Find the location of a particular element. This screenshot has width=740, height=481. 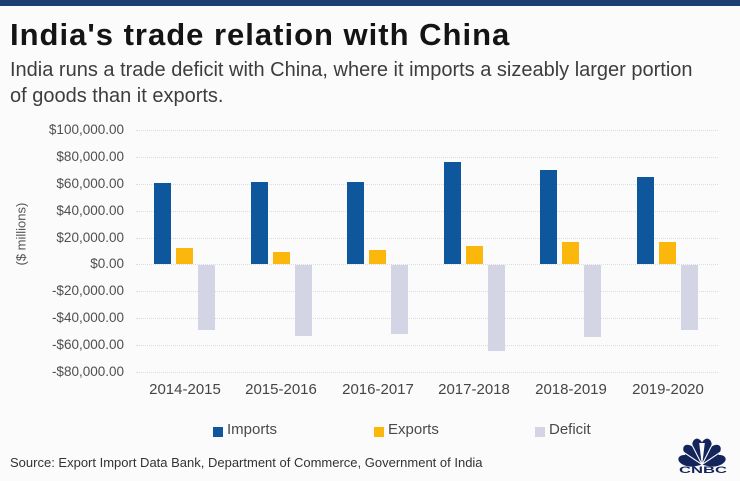

svg-text: CNBC is located at coordinates (703, 470).